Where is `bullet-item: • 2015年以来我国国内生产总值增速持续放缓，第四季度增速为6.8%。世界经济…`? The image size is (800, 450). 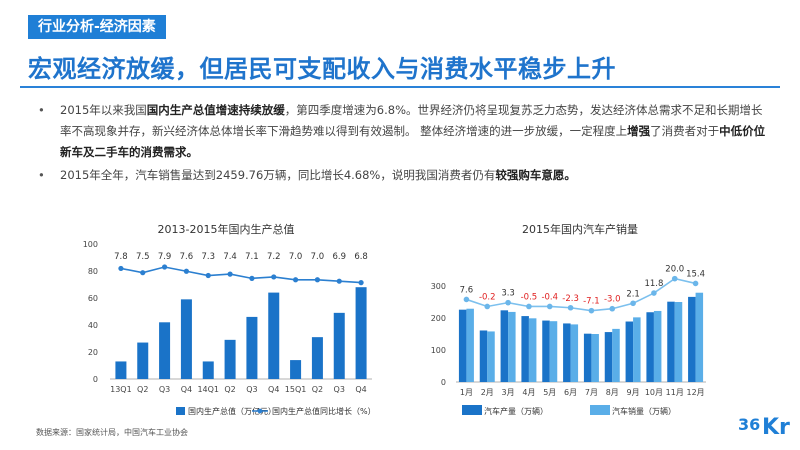 bullet-item: • 2015年以来我国国内生产总值增速持续放缓，第四季度增速为6.8%。世界经济… is located at coordinates (401, 131).